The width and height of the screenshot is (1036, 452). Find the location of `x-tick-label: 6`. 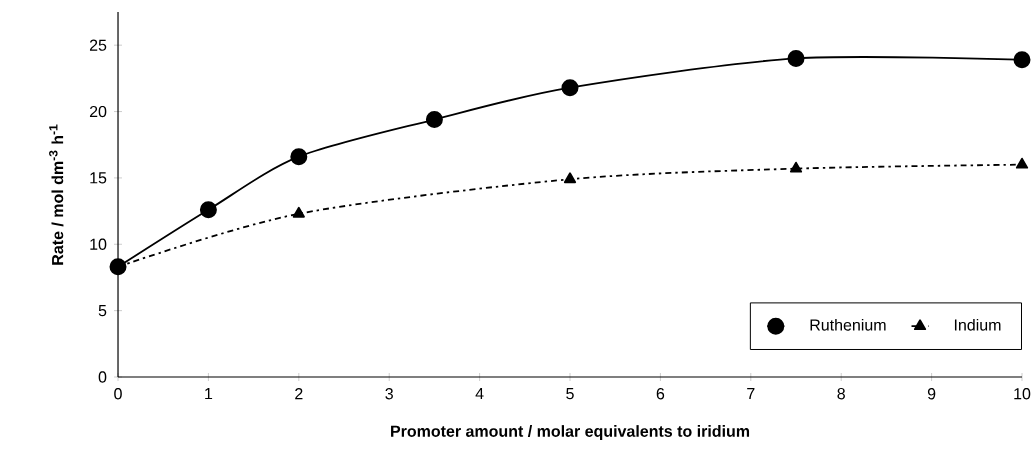

x-tick-label: 6 is located at coordinates (660, 394).